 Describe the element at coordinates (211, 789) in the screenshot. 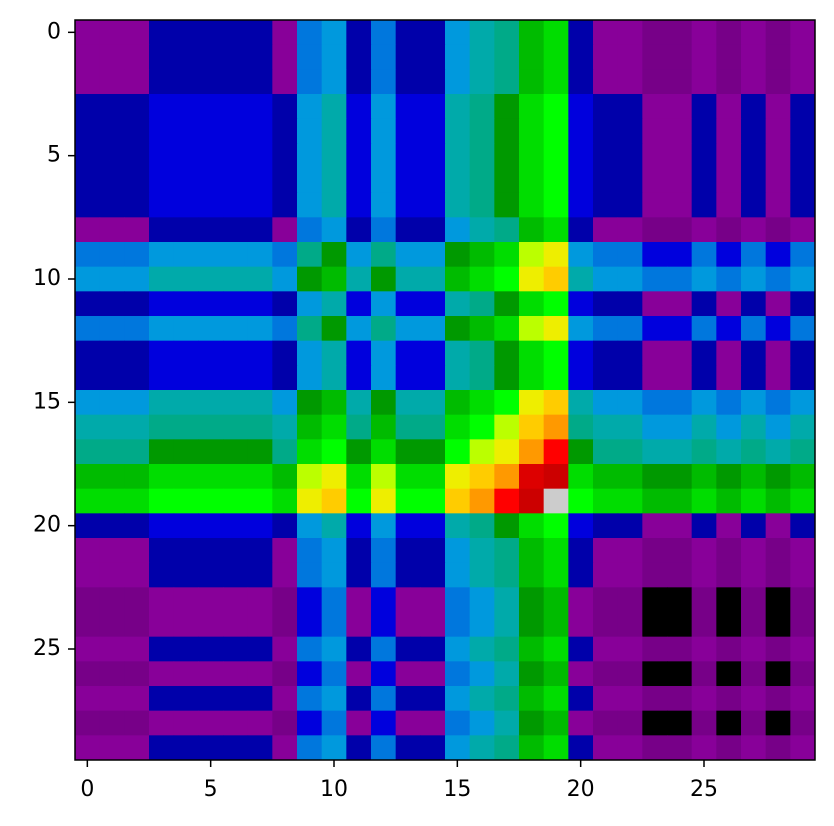

I see `x-tick-label: 5` at that location.